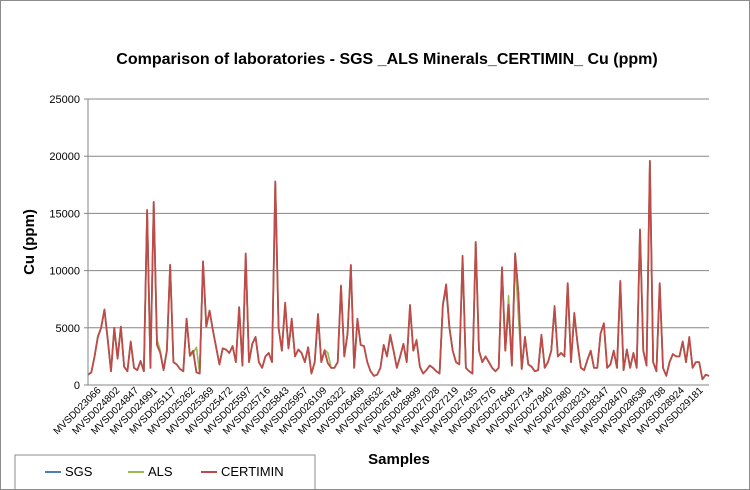 The image size is (750, 490). I want to click on y-tick-label: 10000, so click(64, 272).